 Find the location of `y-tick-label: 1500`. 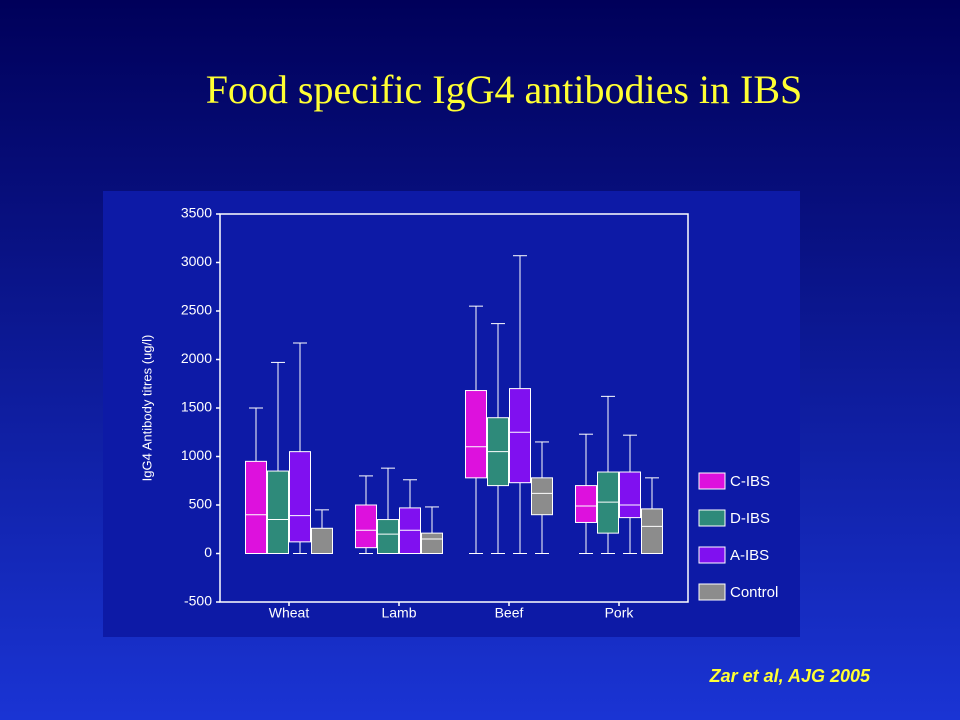

y-tick-label: 1500 is located at coordinates (196, 407).